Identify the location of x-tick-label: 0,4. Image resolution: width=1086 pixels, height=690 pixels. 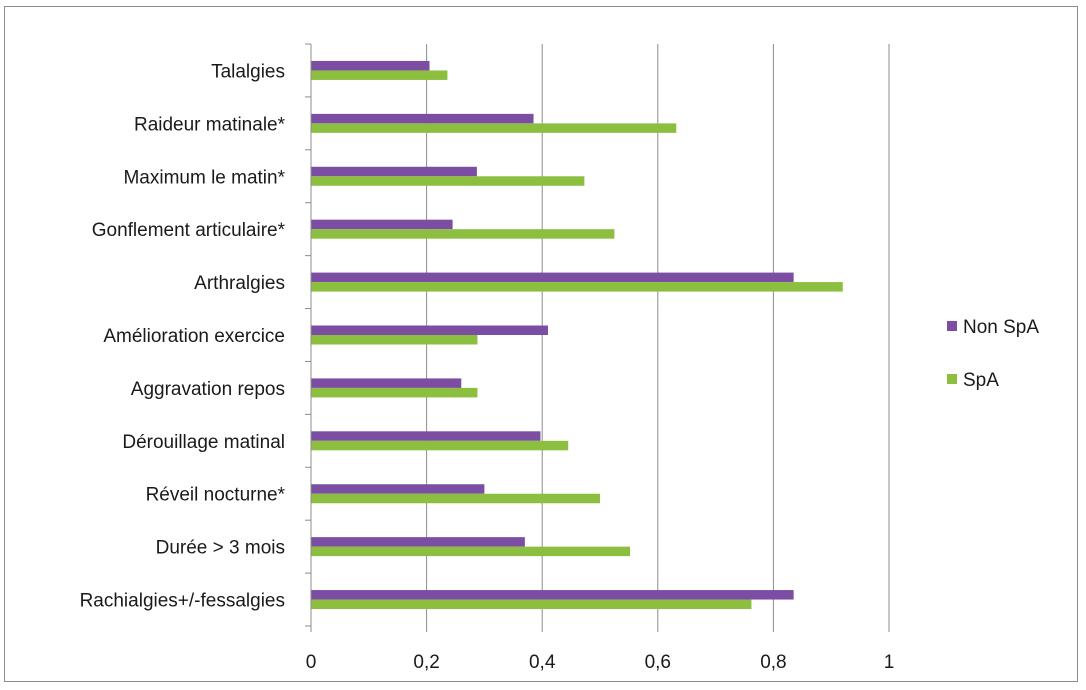
(542, 662).